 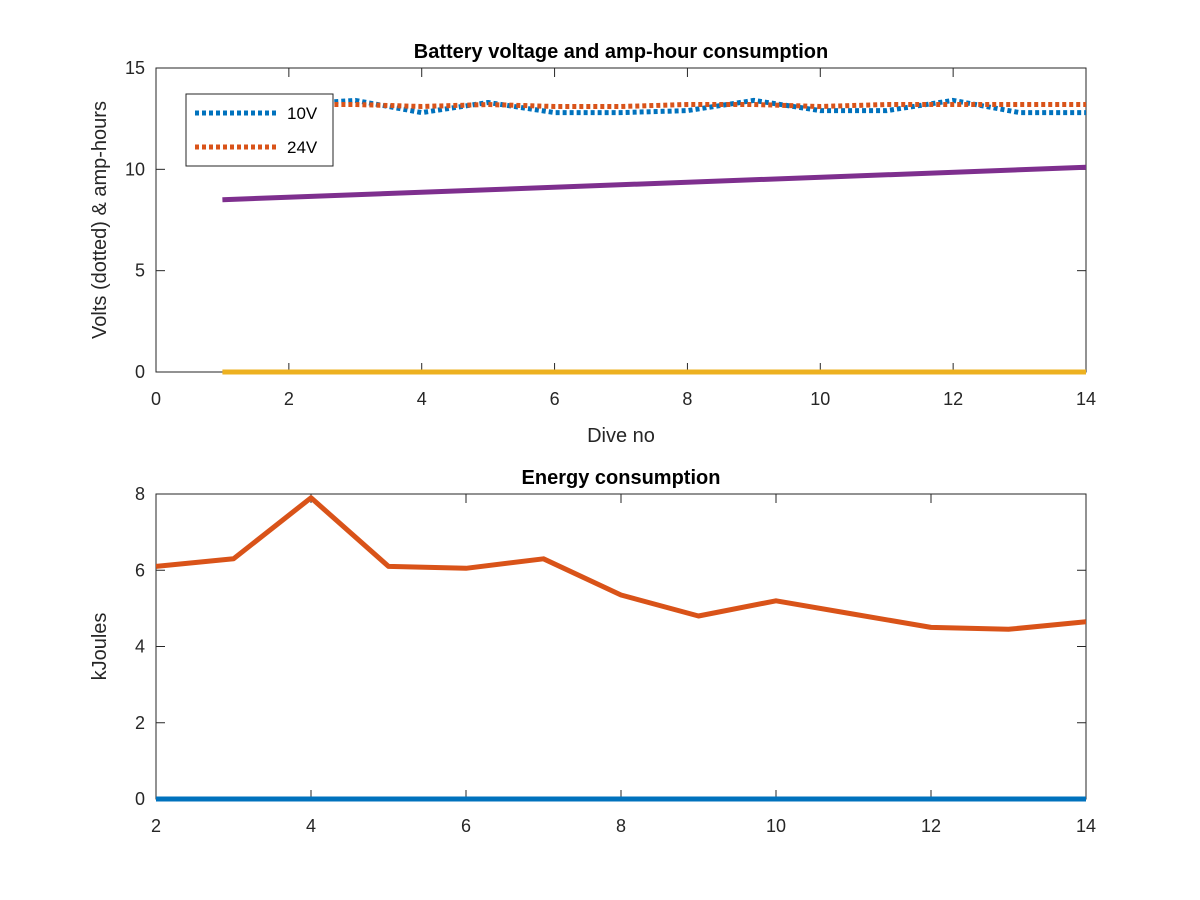 I want to click on top-chart-xtick-label: 4, so click(x=422, y=399).